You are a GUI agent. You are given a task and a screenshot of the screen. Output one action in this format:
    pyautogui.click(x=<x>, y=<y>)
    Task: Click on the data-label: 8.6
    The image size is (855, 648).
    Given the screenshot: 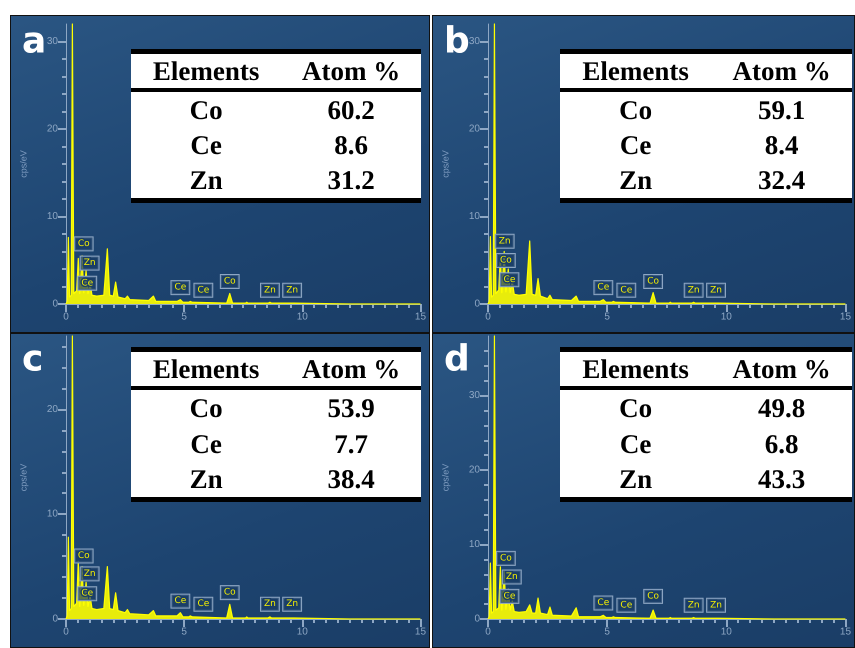 What is the action you would take?
    pyautogui.click(x=351, y=145)
    